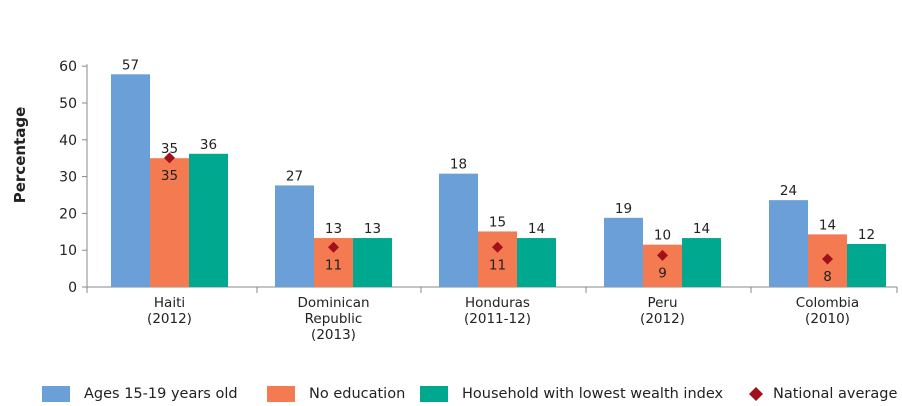 The image size is (902, 406). Describe the element at coordinates (866, 235) in the screenshot. I see `data-label-wealth: 12` at that location.